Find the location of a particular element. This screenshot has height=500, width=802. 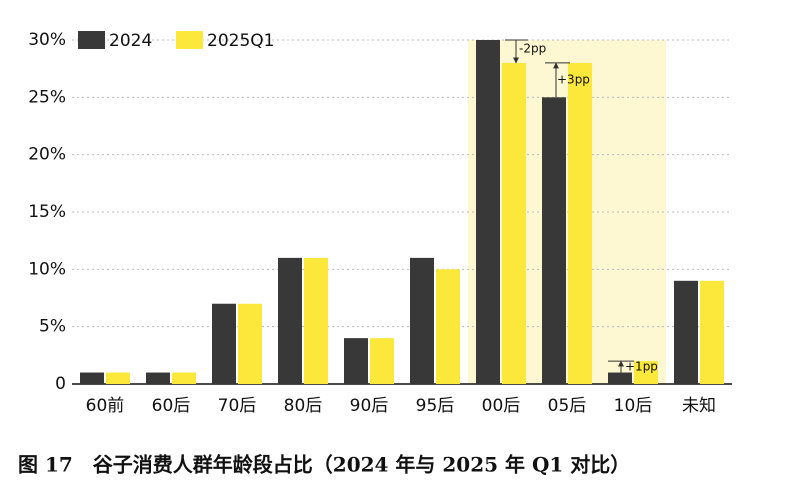

x-tick-label: 80后 is located at coordinates (303, 406).